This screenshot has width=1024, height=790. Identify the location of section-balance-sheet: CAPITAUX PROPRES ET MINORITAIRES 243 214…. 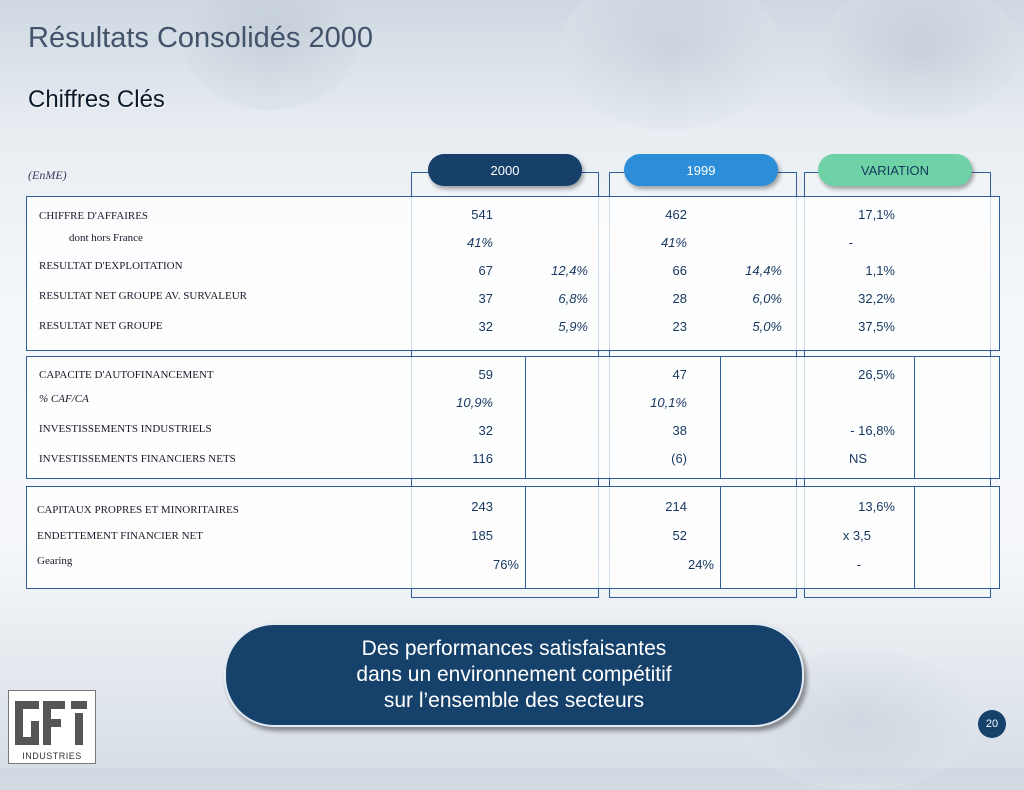
(513, 537).